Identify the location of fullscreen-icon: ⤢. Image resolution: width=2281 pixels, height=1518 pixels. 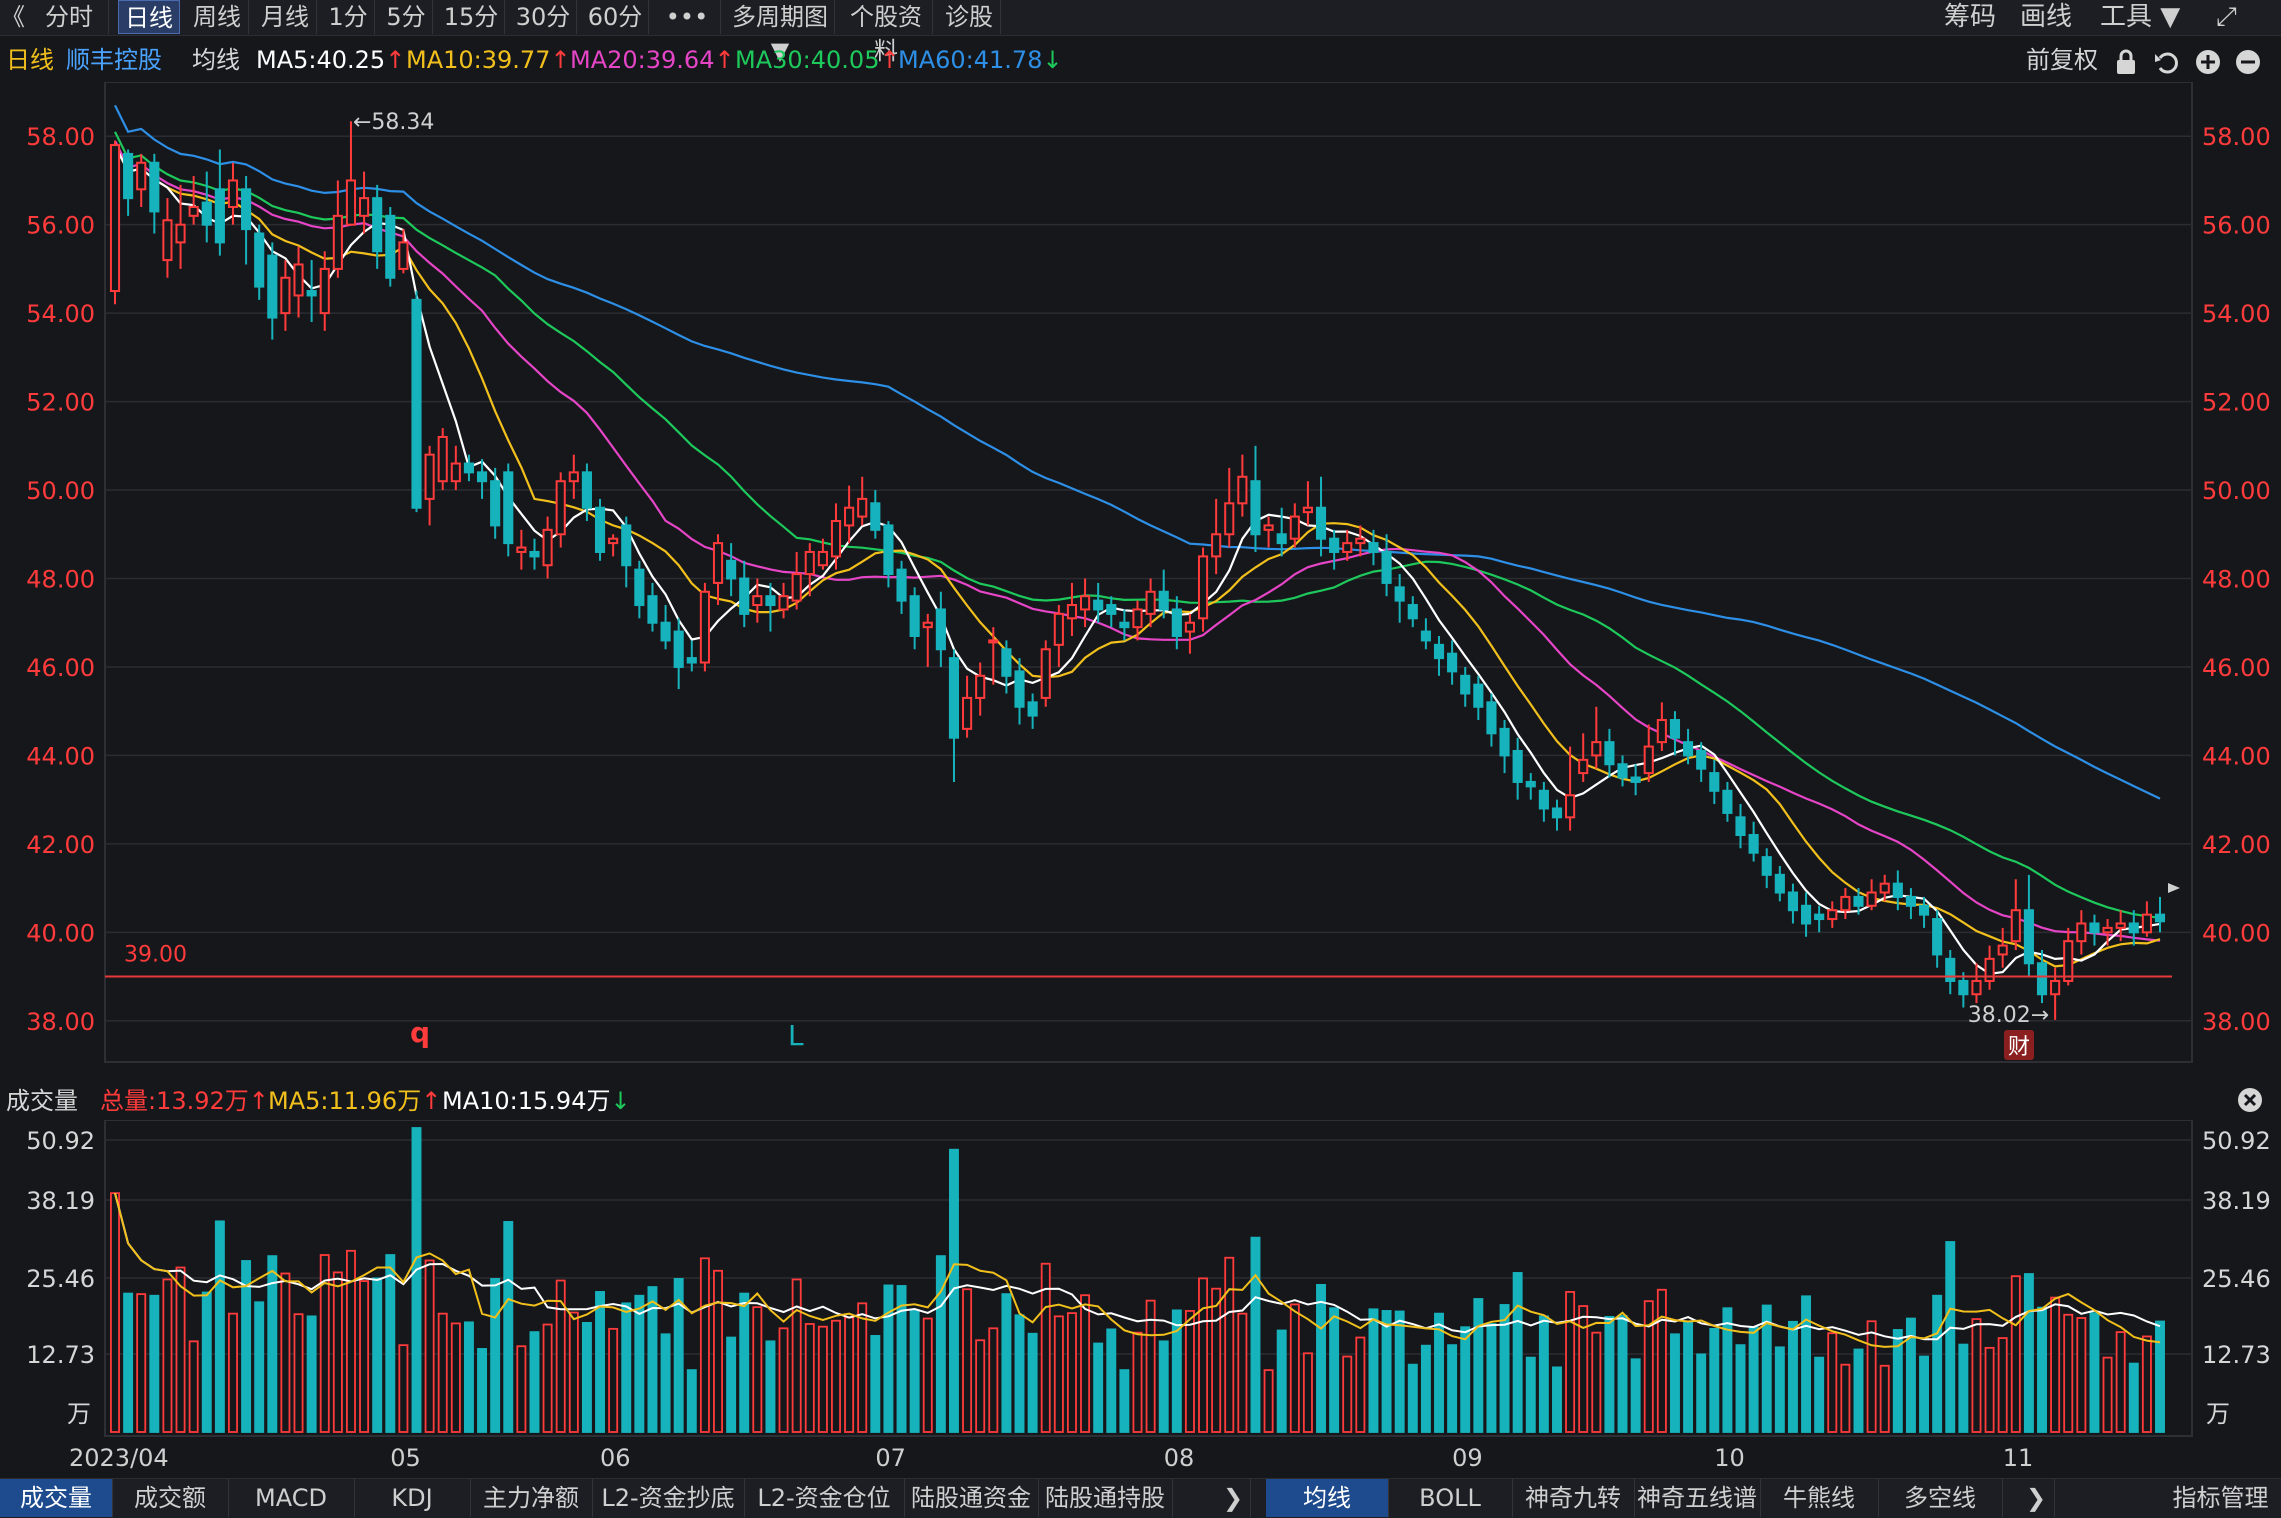
(2226, 17).